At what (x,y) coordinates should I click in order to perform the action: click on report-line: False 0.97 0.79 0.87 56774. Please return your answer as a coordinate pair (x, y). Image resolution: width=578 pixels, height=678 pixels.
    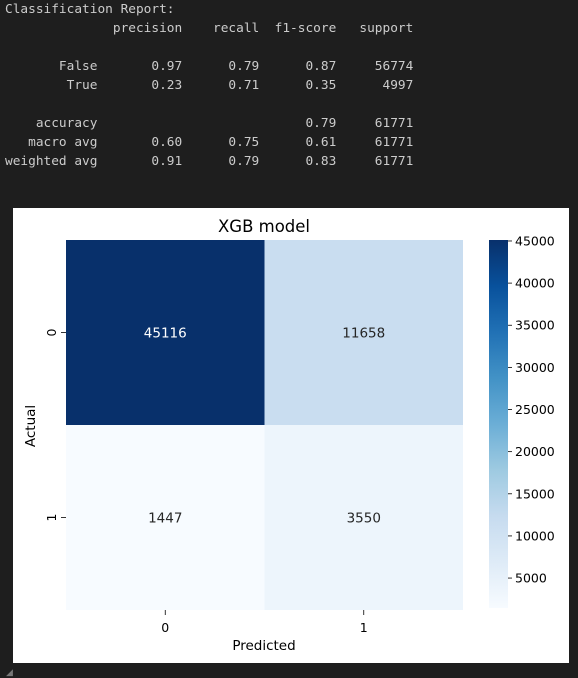
    Looking at the image, I should click on (209, 66).